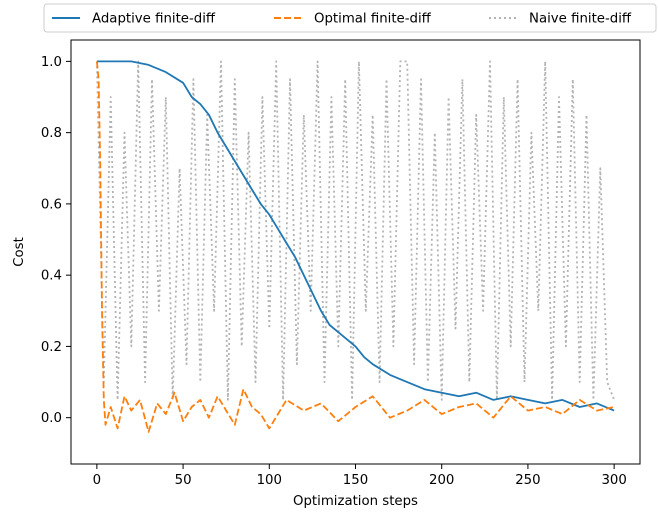 The width and height of the screenshot is (658, 512). I want to click on x-tick-label: 250, so click(527, 480).